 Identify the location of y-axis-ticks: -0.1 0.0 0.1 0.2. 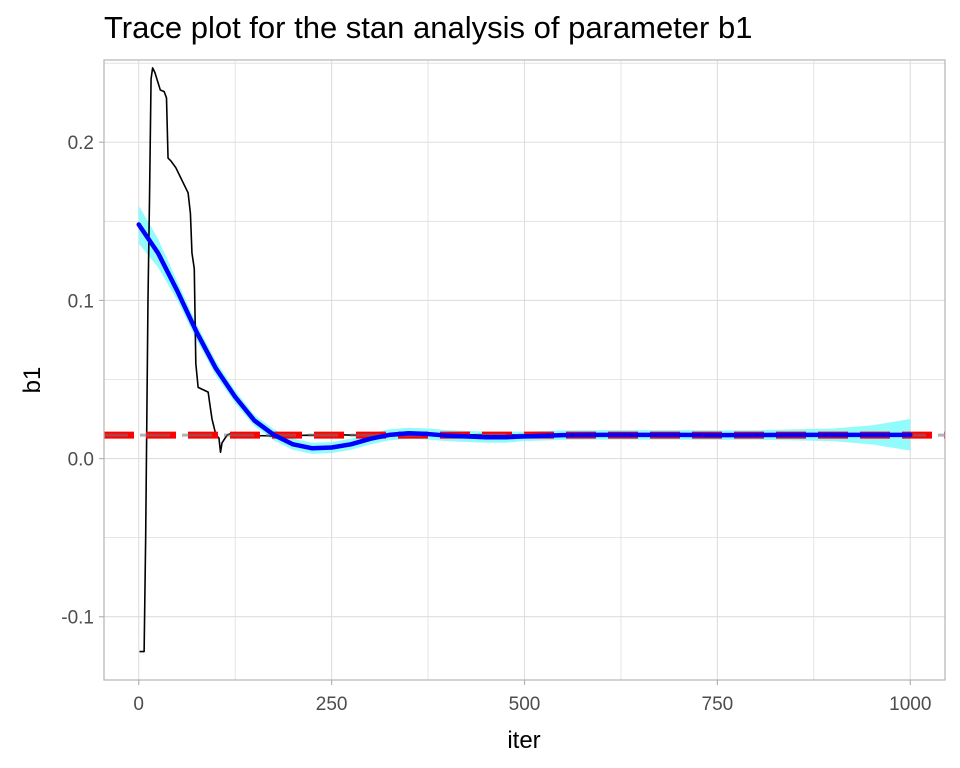
(82, 381).